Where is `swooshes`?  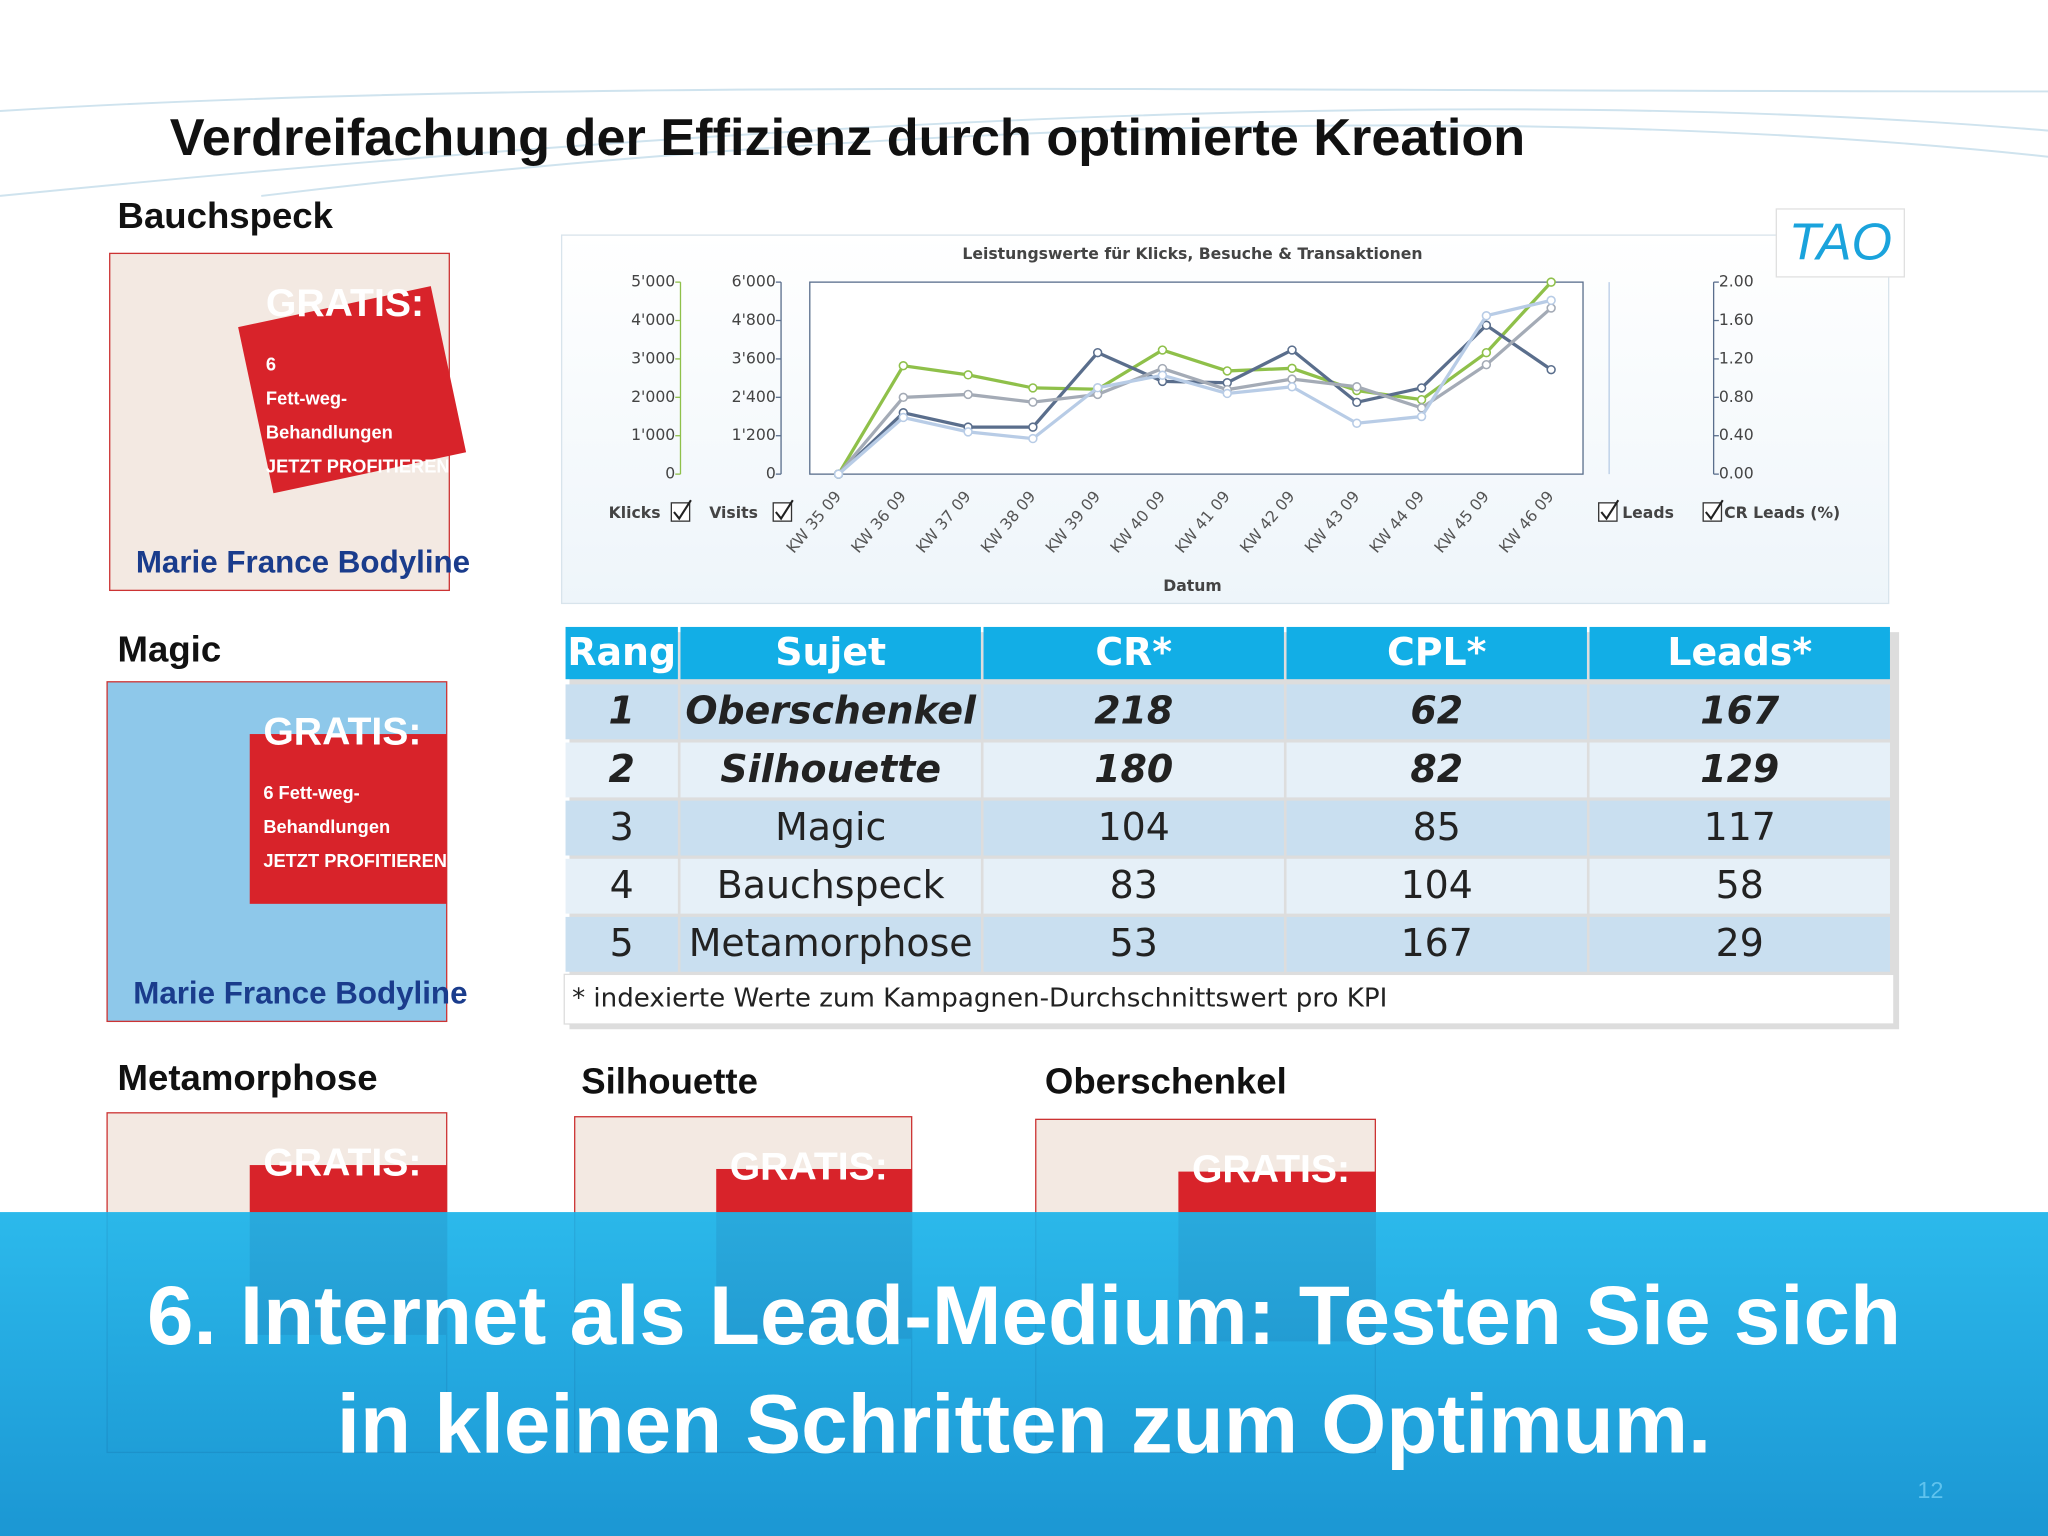
swooshes is located at coordinates (1024, 142).